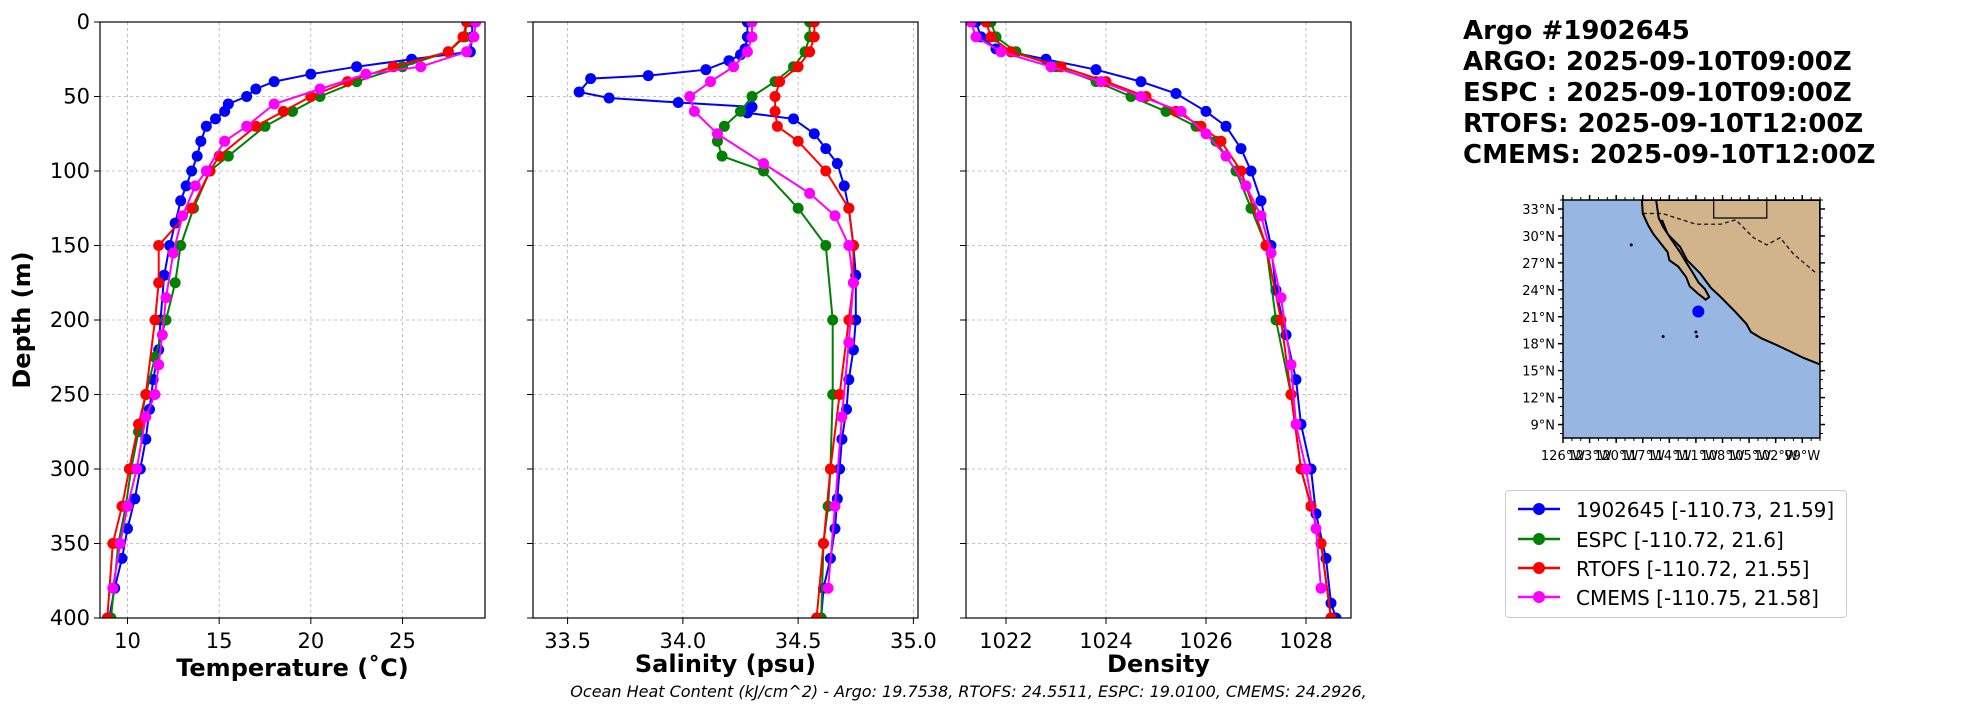 This screenshot has width=1967, height=712. What do you see at coordinates (70, 171) in the screenshot?
I see `y-tick-label: 100` at bounding box center [70, 171].